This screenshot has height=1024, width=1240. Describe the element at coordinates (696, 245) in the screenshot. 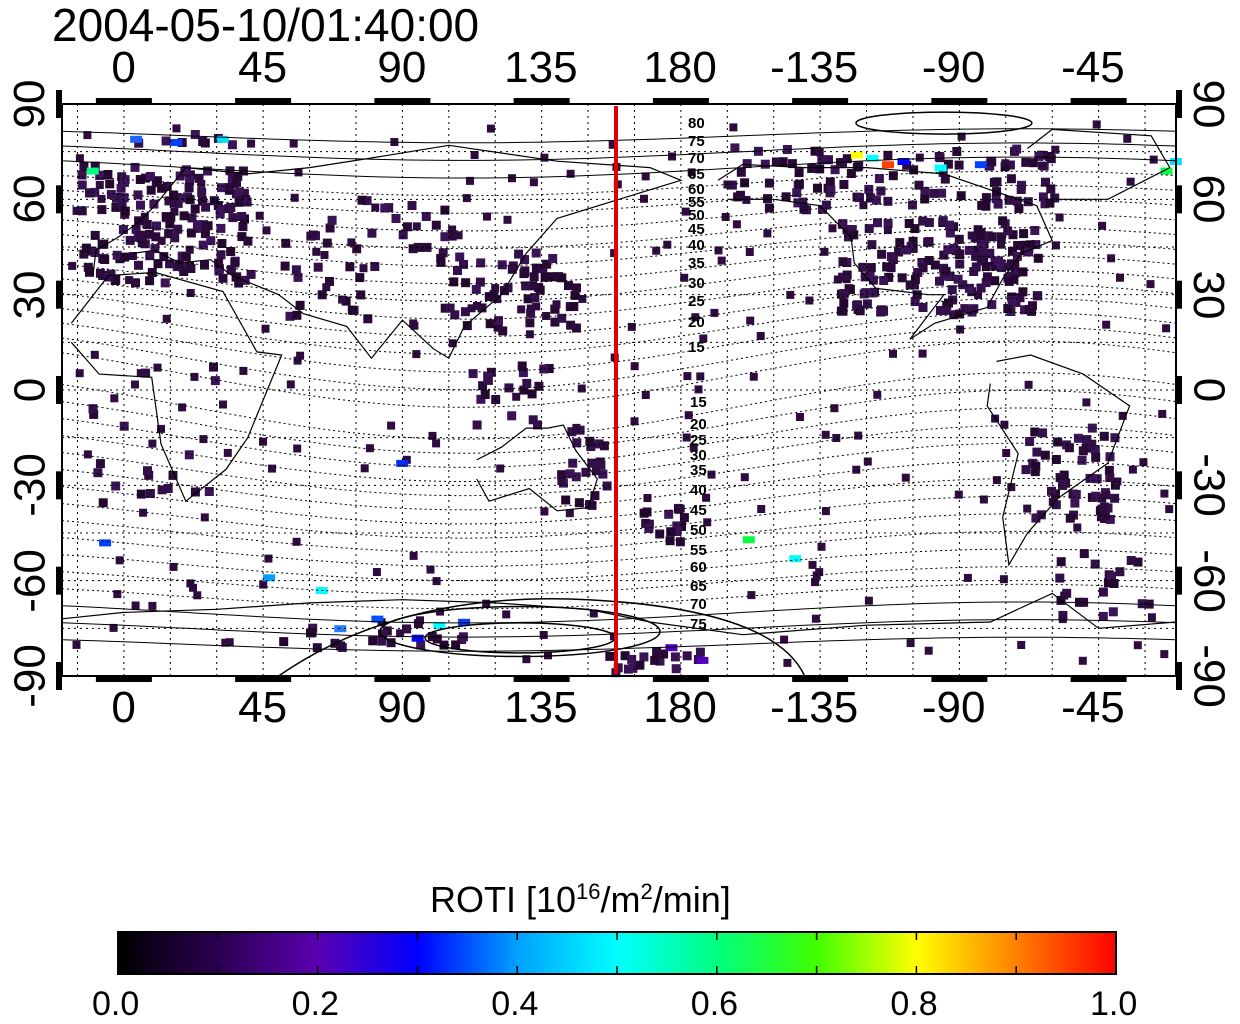

I see `contour-label: 40` at that location.